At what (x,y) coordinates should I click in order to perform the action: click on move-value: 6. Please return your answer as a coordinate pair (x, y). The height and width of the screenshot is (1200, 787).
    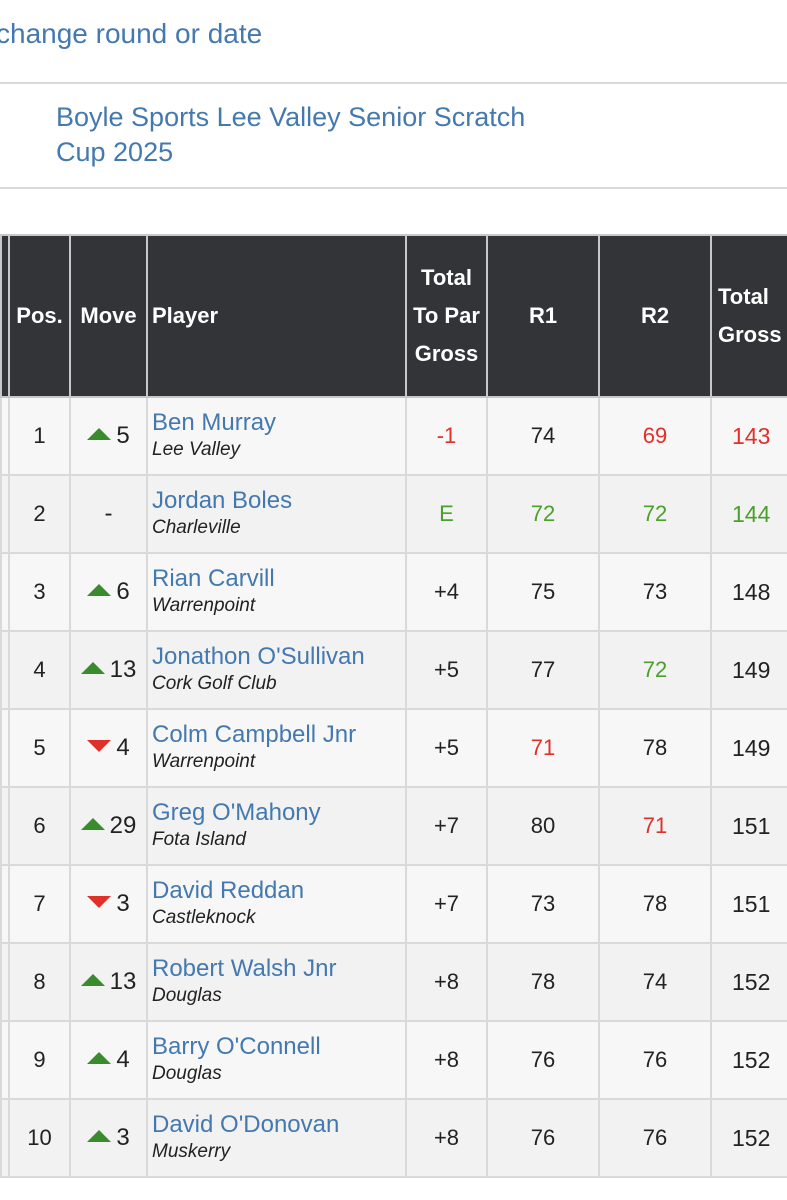
    Looking at the image, I should click on (123, 591).